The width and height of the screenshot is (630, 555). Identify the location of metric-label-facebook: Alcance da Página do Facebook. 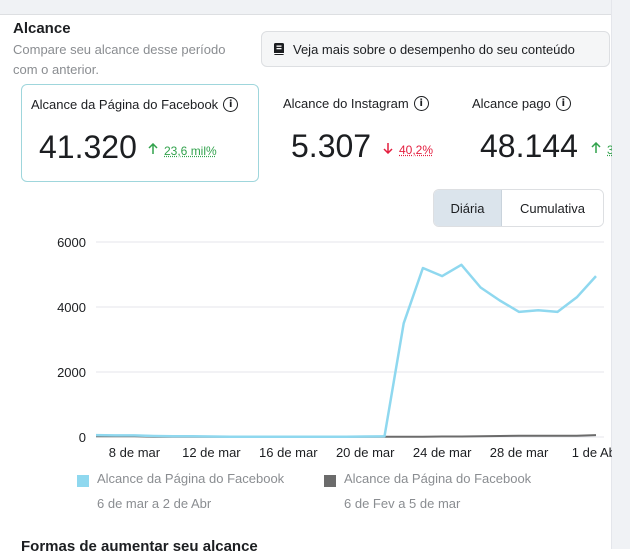
(125, 104).